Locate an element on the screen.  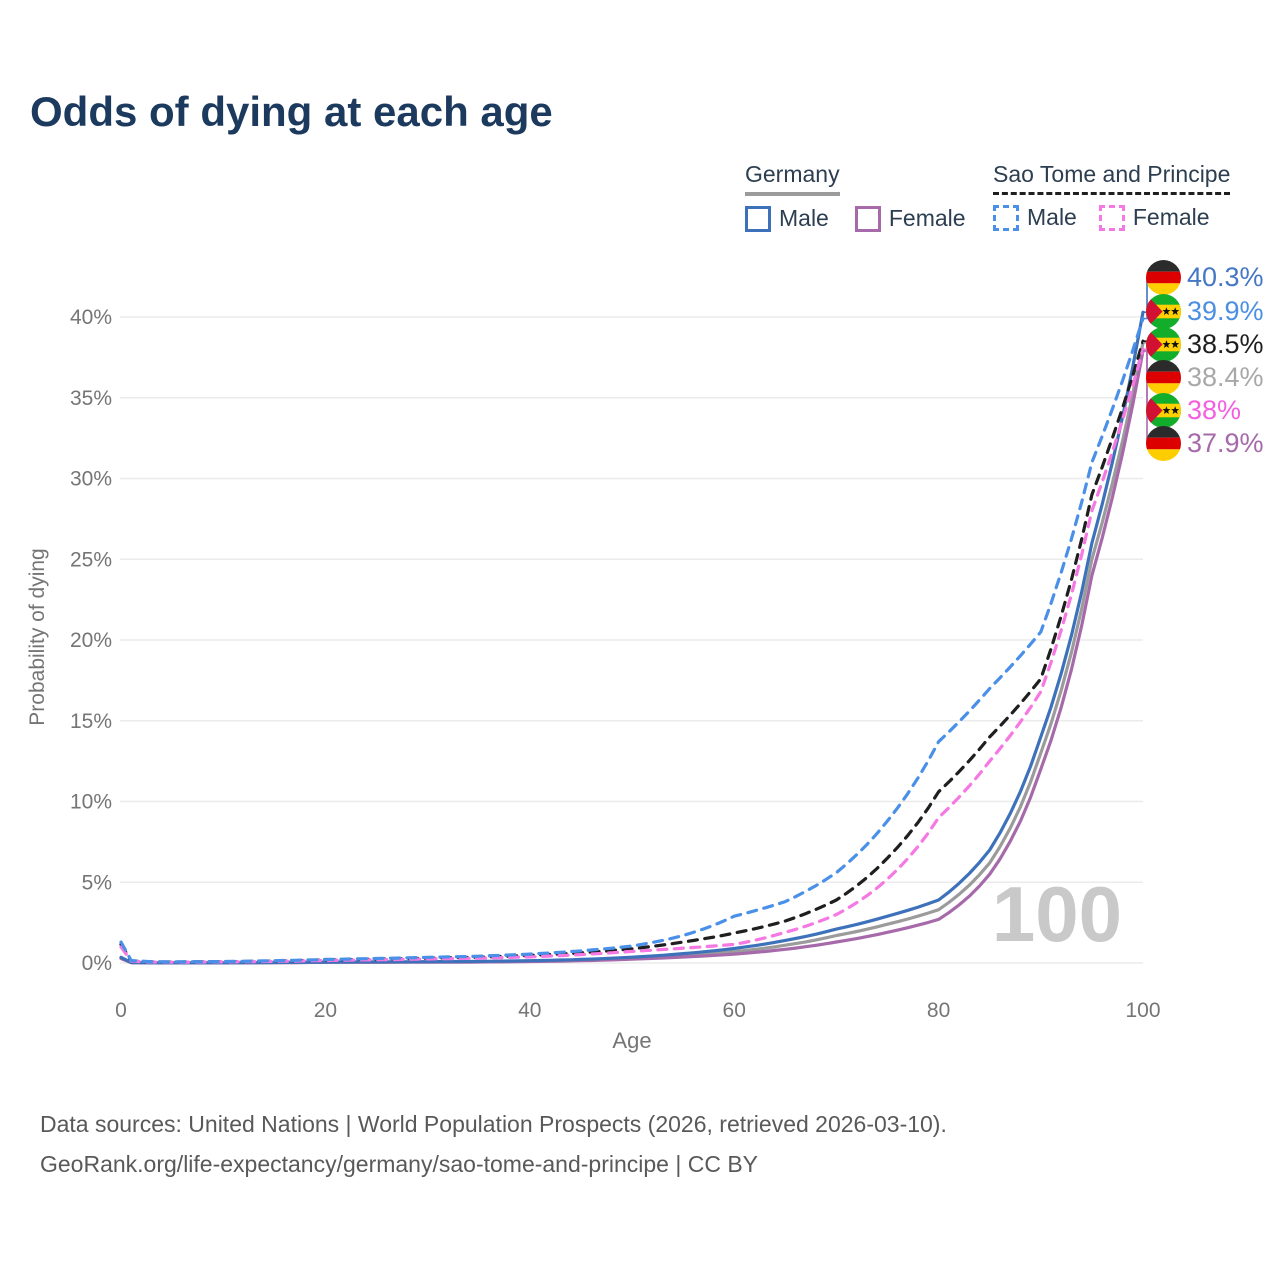
legend-sao-tome-female: Female is located at coordinates (1154, 217).